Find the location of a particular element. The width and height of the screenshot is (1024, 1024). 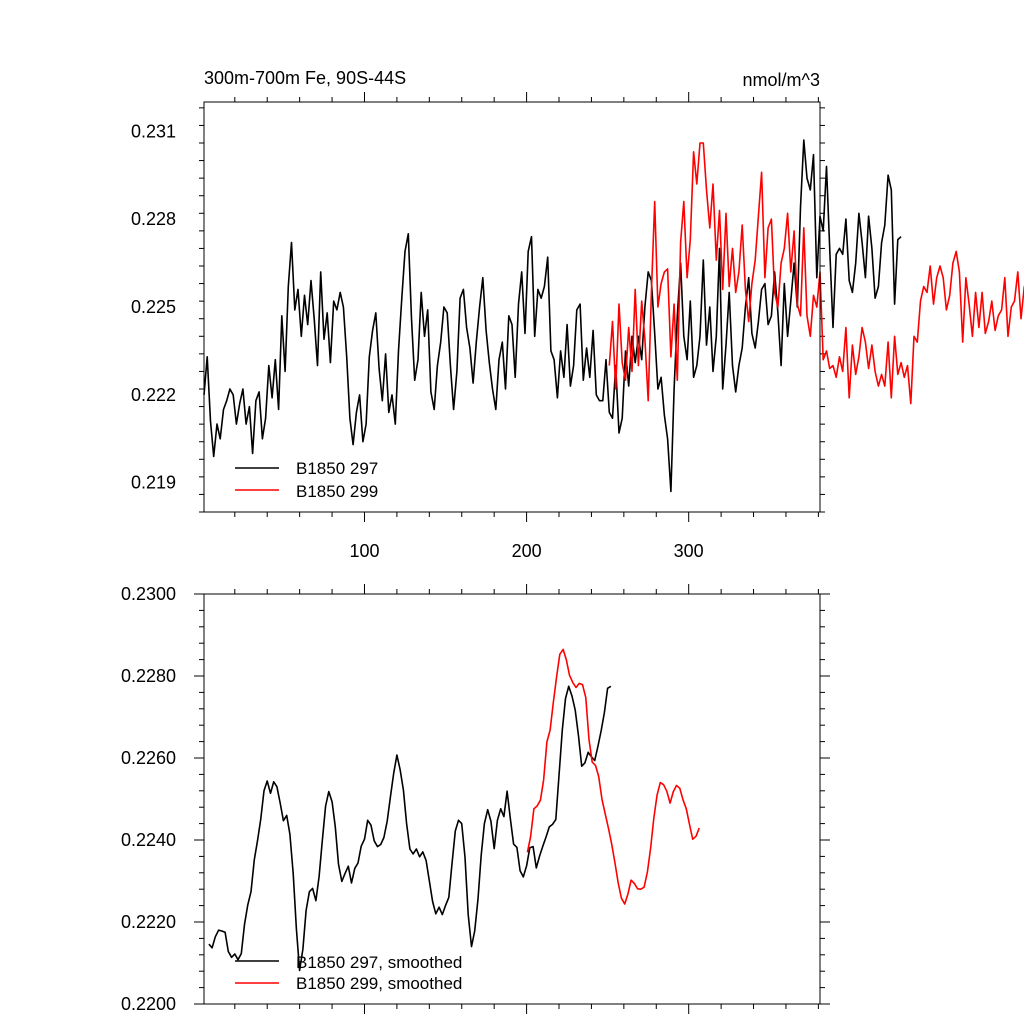

top-y-tick-label: 0.219 is located at coordinates (153, 483).